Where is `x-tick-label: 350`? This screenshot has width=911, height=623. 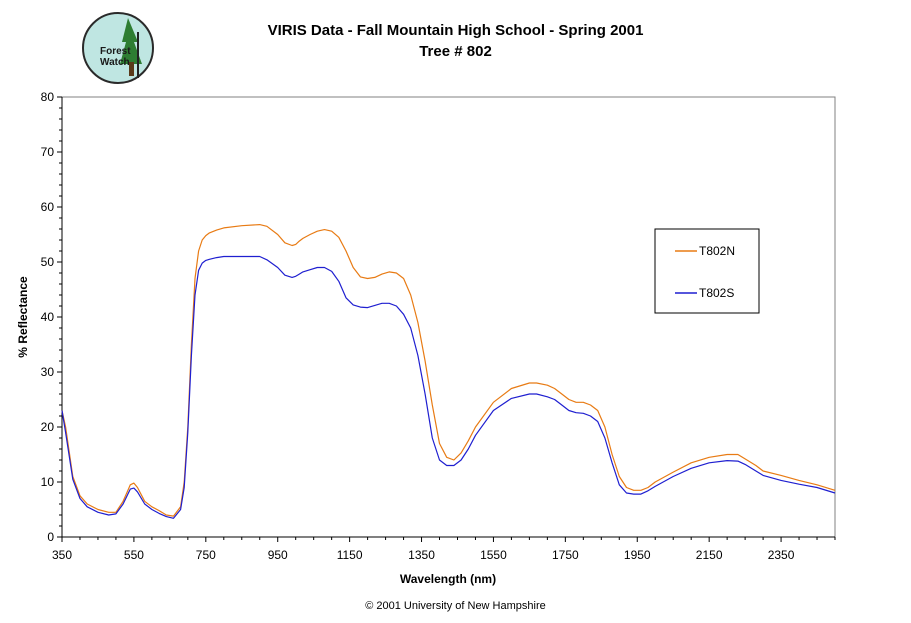 x-tick-label: 350 is located at coordinates (62, 555).